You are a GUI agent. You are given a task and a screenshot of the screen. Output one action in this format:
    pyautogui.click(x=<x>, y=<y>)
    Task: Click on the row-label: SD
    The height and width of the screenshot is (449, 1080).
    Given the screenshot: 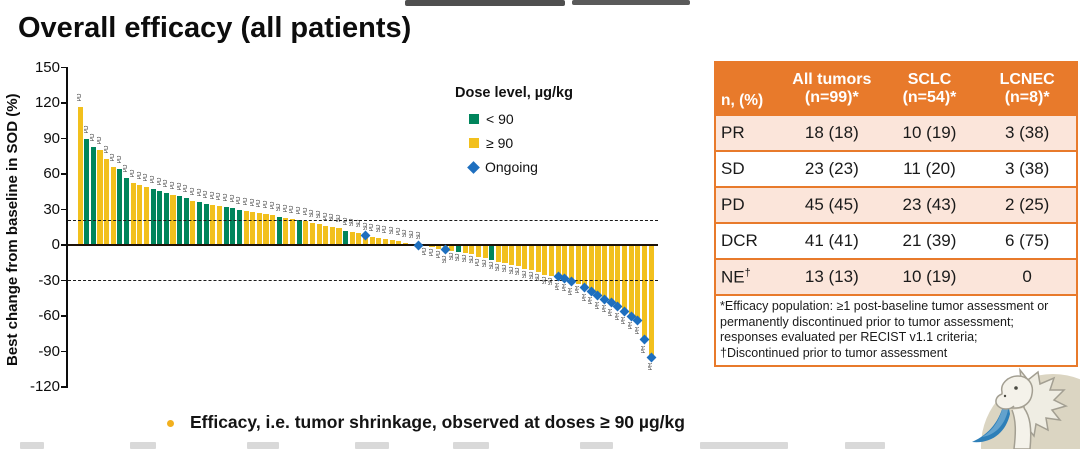 What is the action you would take?
    pyautogui.click(x=749, y=168)
    